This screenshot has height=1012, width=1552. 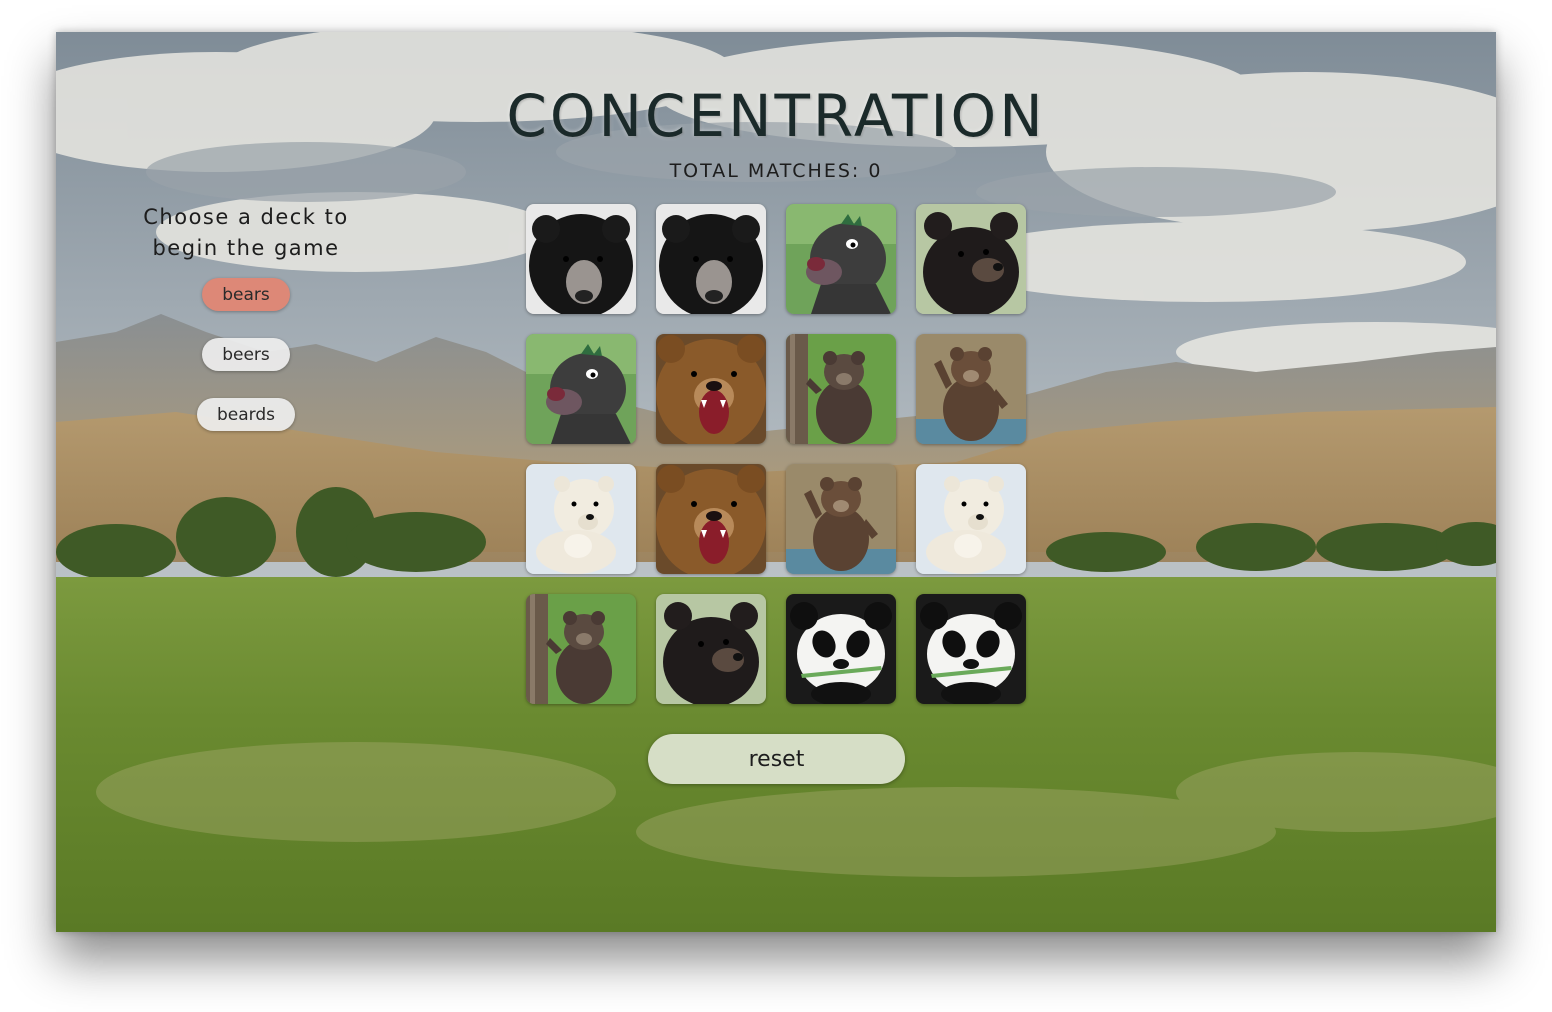 What do you see at coordinates (246, 354) in the screenshot?
I see `deck-button-beers: beers` at bounding box center [246, 354].